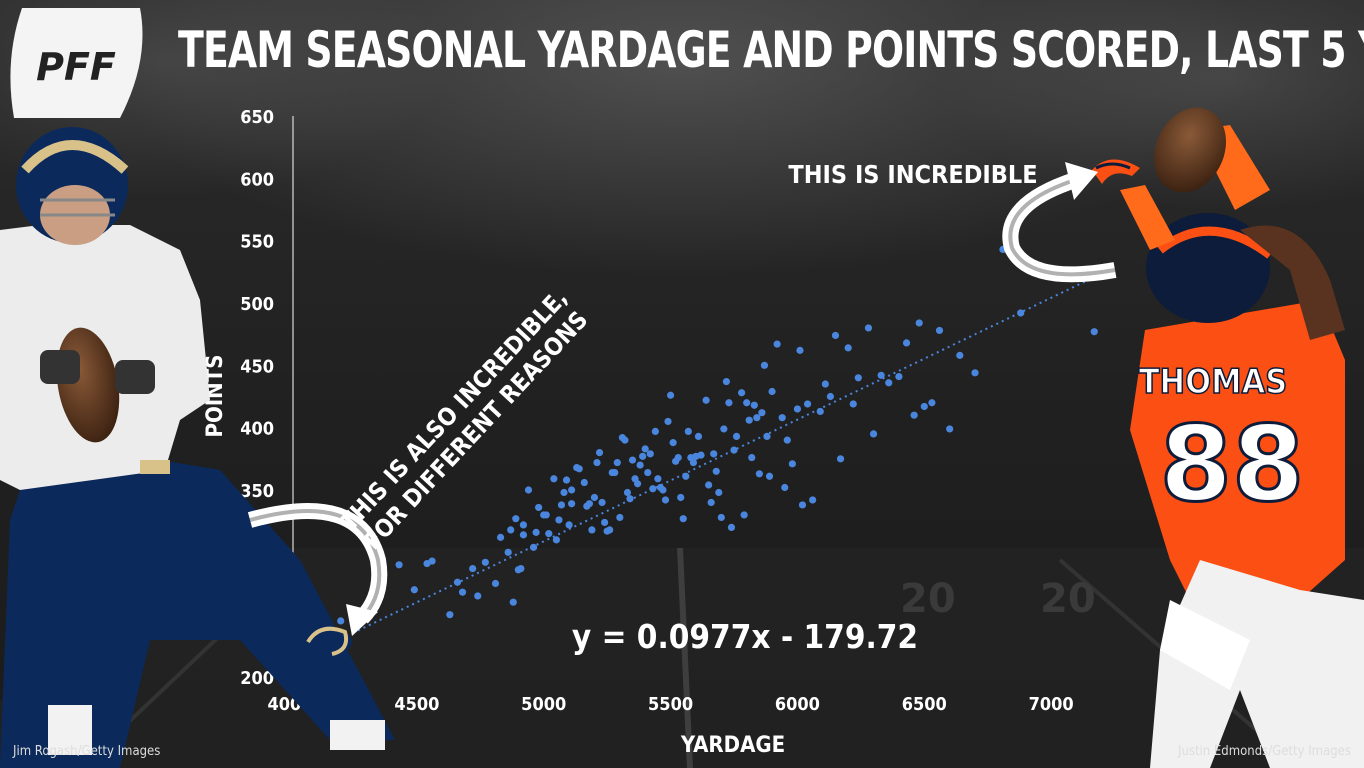  I want to click on y-tick-label: 350, so click(257, 491).